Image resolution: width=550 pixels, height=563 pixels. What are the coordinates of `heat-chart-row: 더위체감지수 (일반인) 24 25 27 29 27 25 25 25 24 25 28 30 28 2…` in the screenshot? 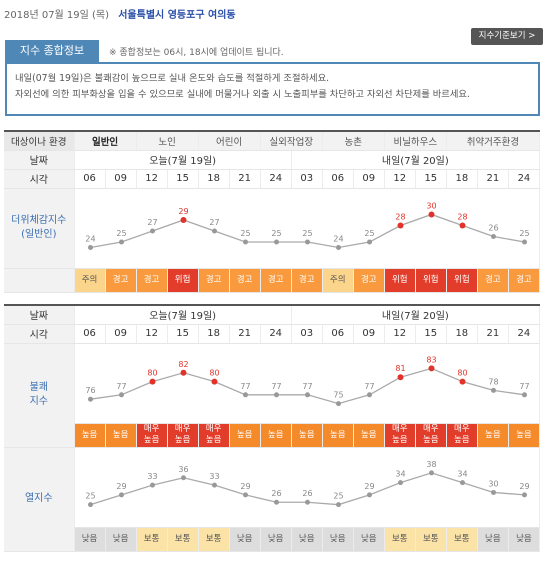 It's located at (272, 228).